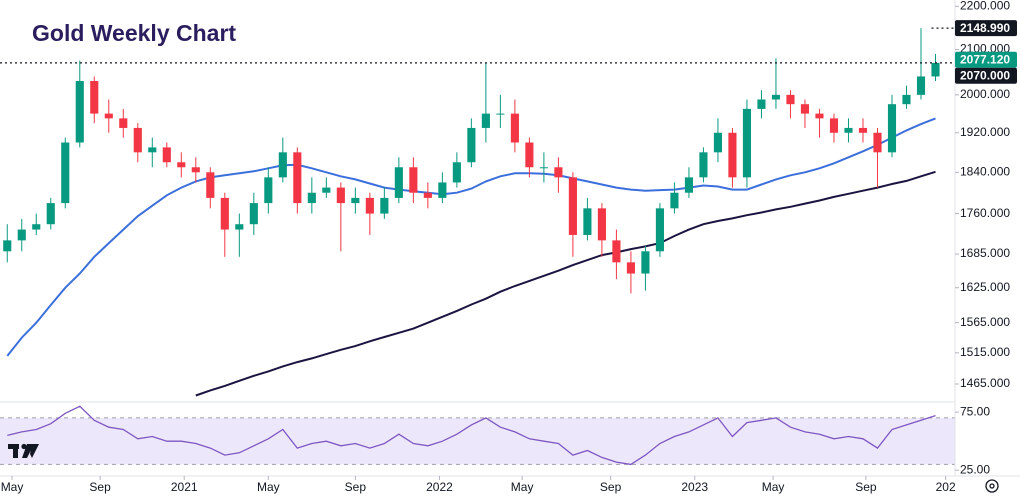 The image size is (1020, 503). I want to click on x-tick-label: 202, so click(946, 487).